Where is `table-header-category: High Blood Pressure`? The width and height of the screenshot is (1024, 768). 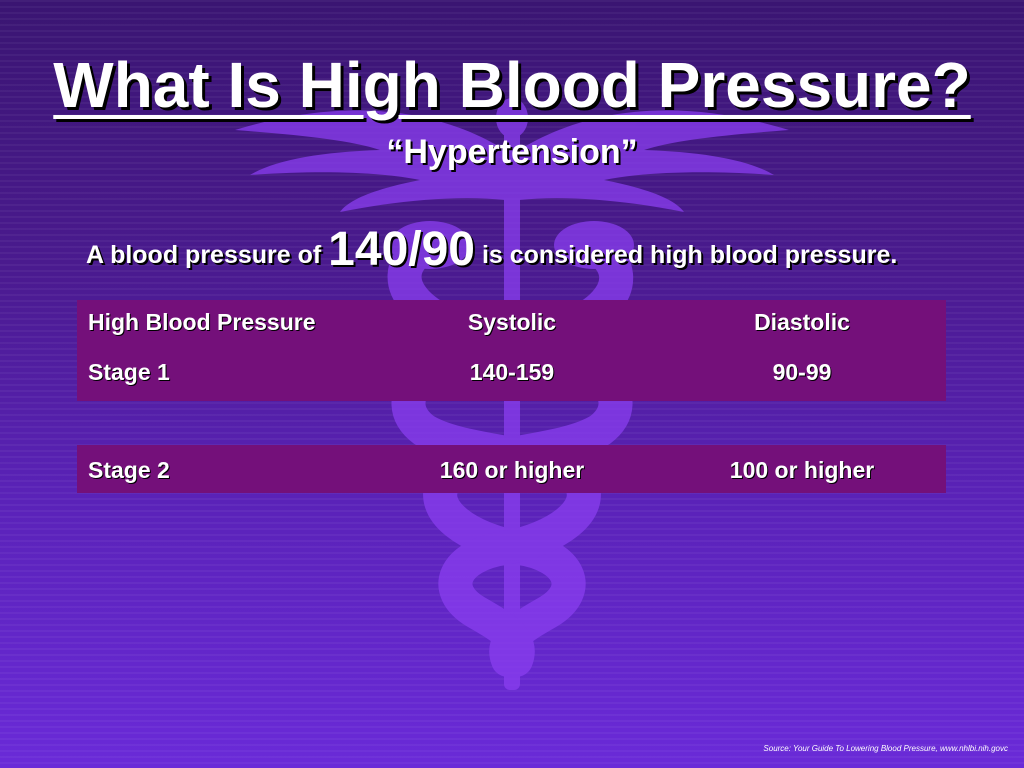 table-header-category: High Blood Pressure is located at coordinates (202, 322).